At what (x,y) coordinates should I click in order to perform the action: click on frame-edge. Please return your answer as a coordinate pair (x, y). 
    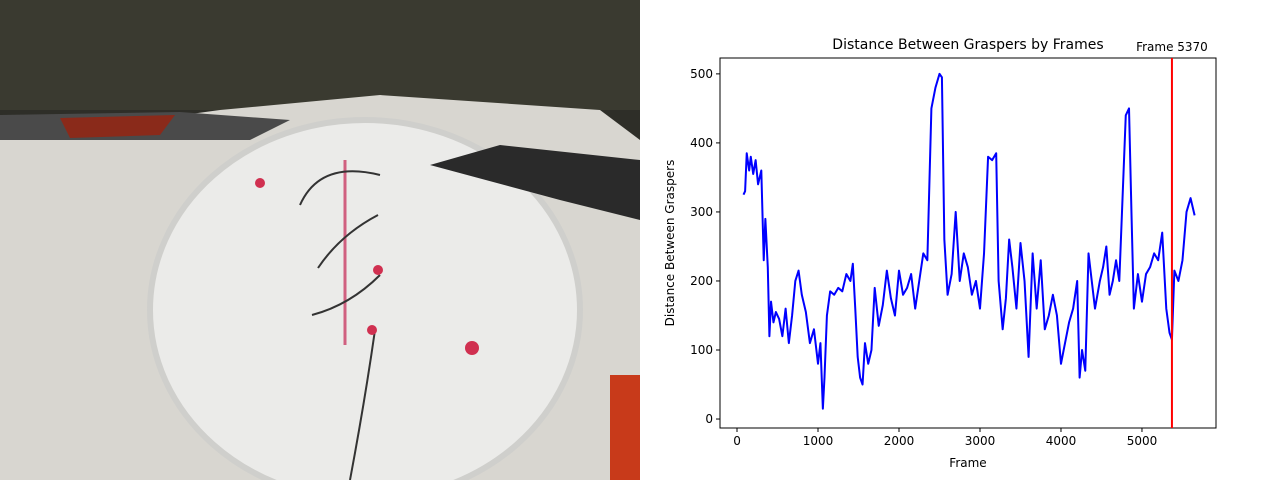
    Looking at the image, I should click on (625, 427).